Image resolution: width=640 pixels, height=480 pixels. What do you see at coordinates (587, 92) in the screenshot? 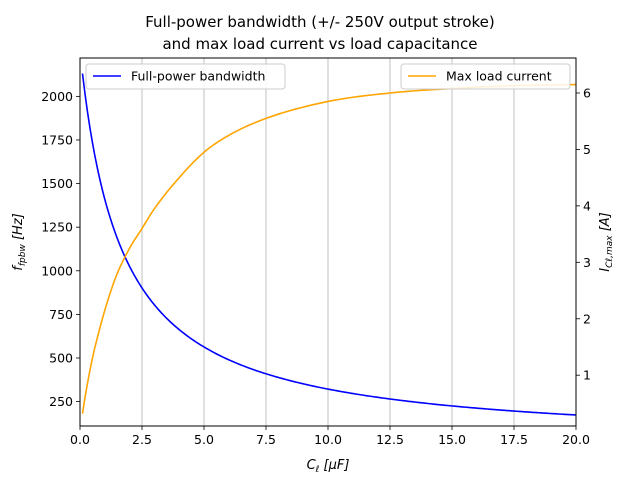
I see `y-right-tick-label: 6` at bounding box center [587, 92].